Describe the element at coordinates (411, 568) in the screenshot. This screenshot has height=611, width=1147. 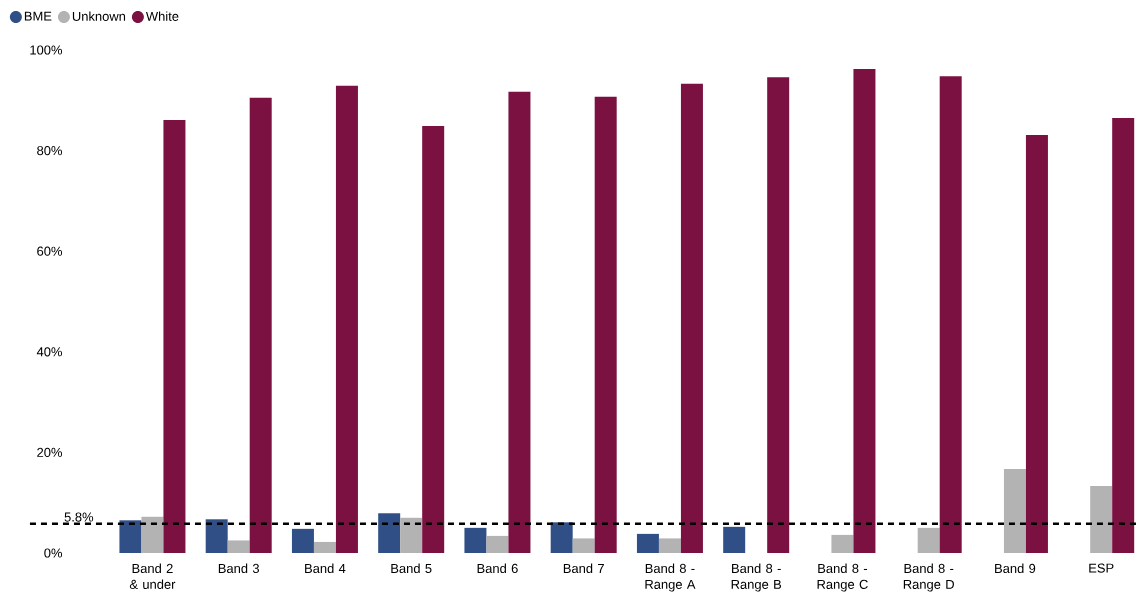
I see `x-tick-label: Band 5` at that location.